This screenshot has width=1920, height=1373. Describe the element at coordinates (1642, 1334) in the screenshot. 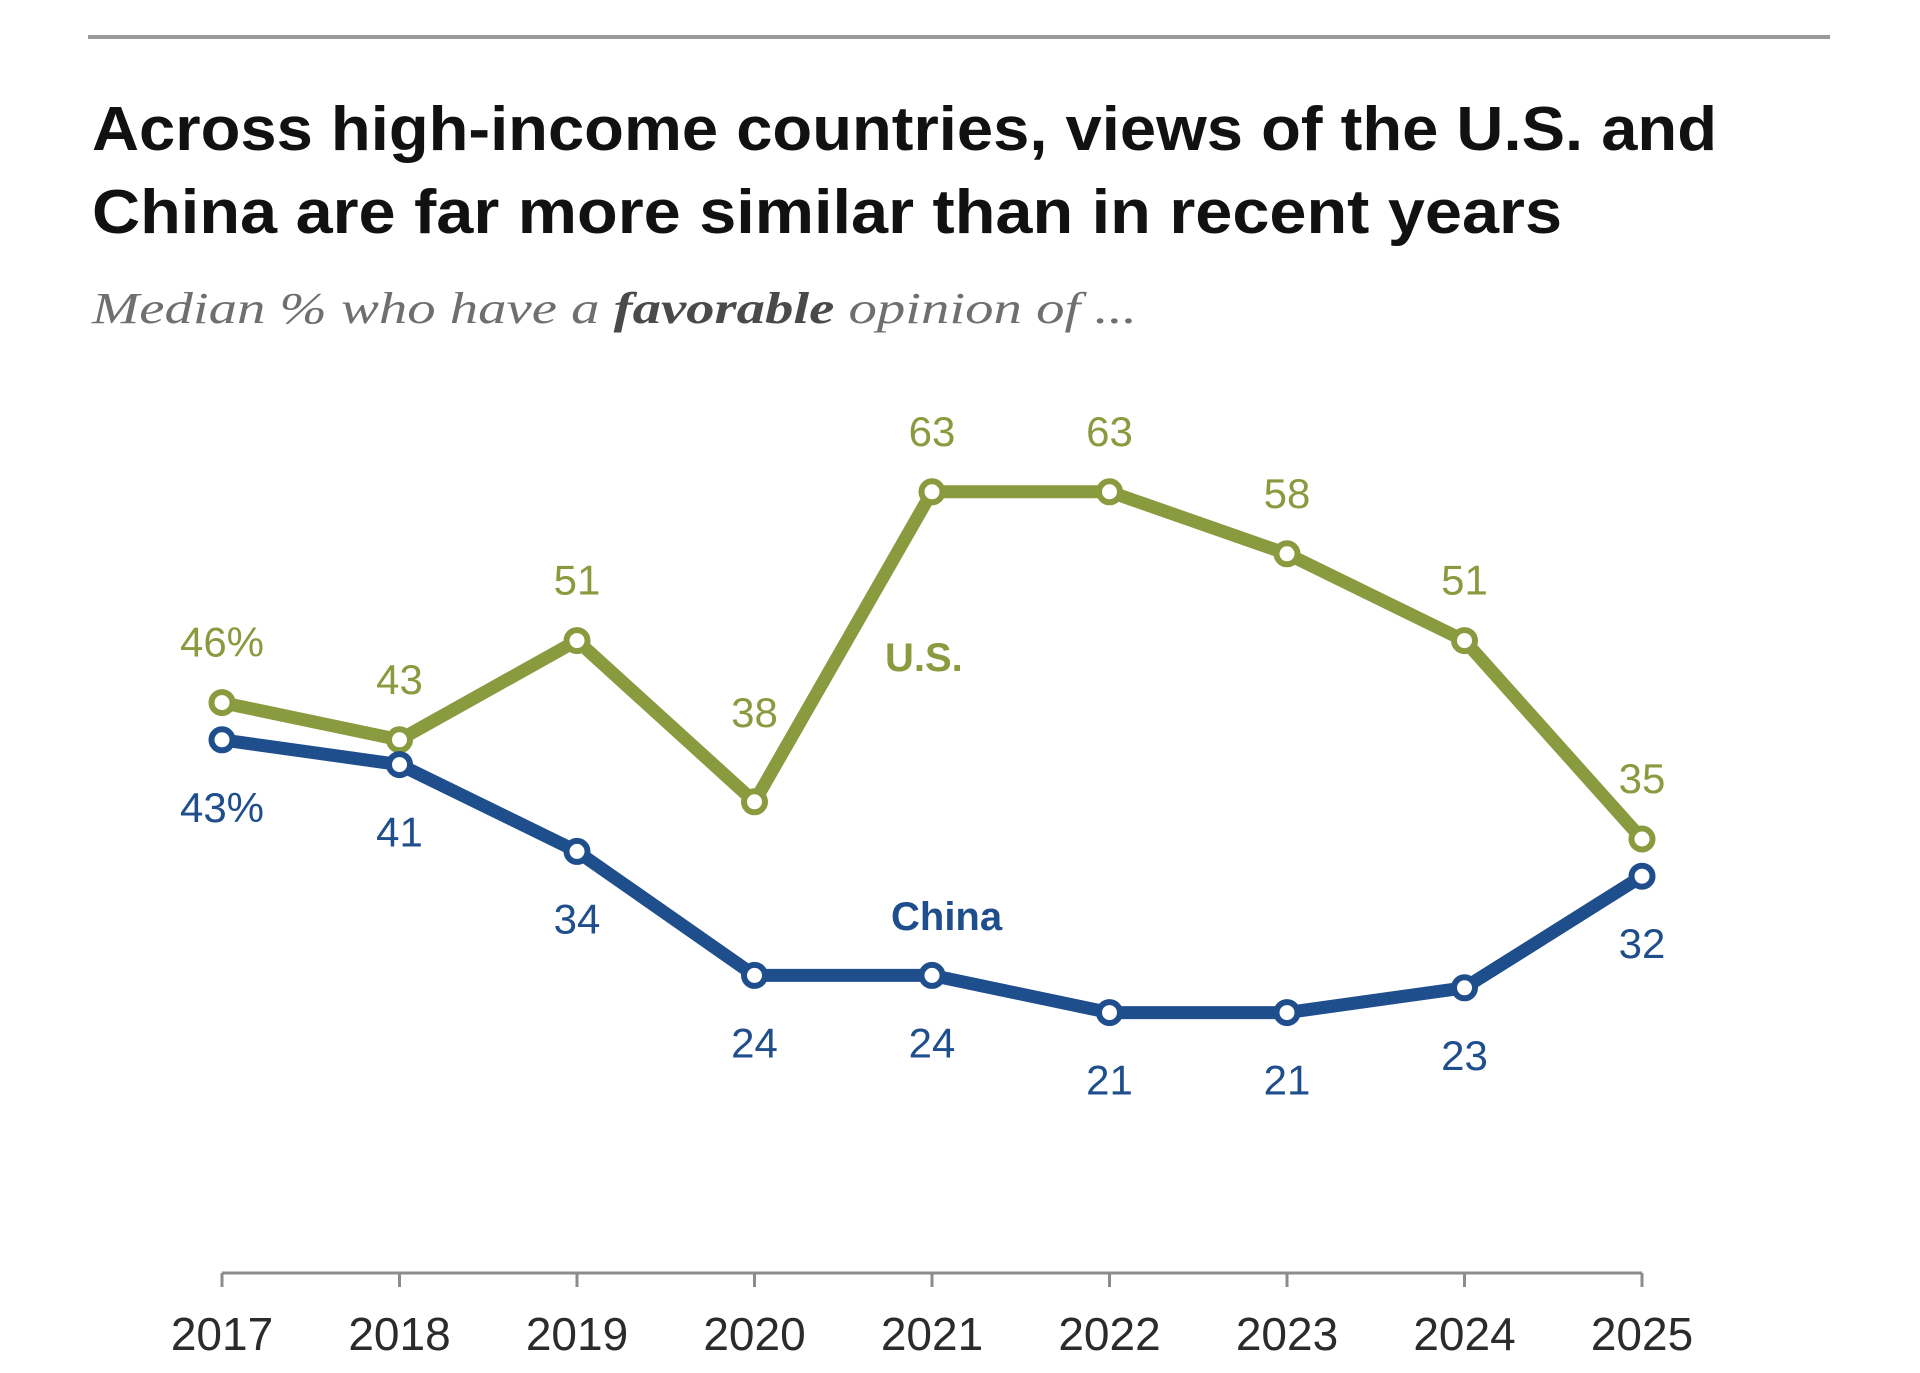

I see `x-tick-label: 2025` at that location.